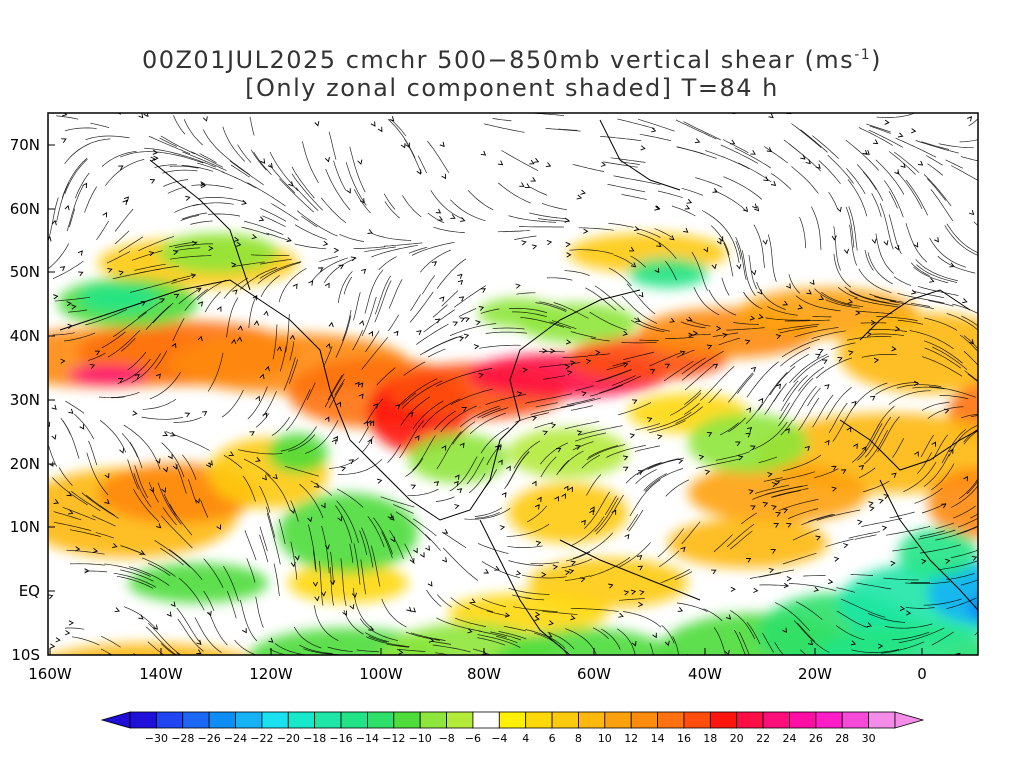  Describe the element at coordinates (631, 738) in the screenshot. I see `colorbar-tick-label: 12` at that location.